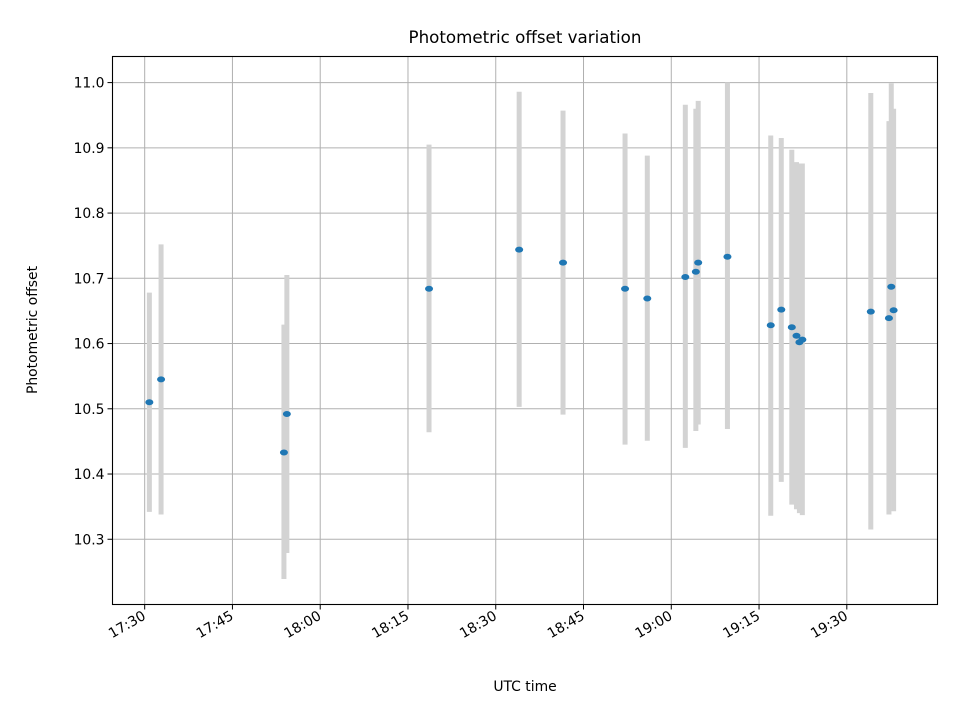 The width and height of the screenshot is (960, 720). Describe the element at coordinates (89, 84) in the screenshot. I see `y-tick-label: 11.0` at that location.